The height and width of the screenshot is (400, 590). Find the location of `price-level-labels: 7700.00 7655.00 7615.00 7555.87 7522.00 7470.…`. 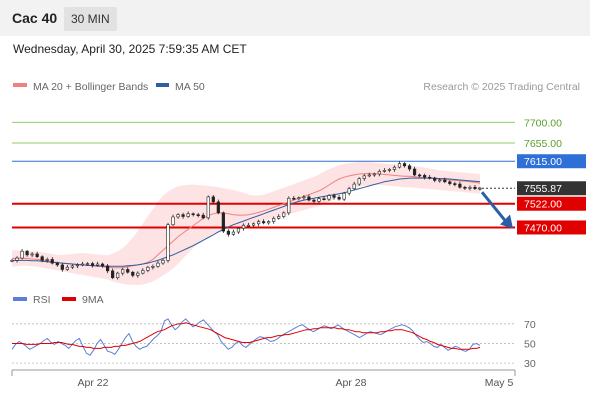

price-level-labels: 7700.00 7655.00 7615.00 7555.87 7522.00 7470.… is located at coordinates (551, 176).